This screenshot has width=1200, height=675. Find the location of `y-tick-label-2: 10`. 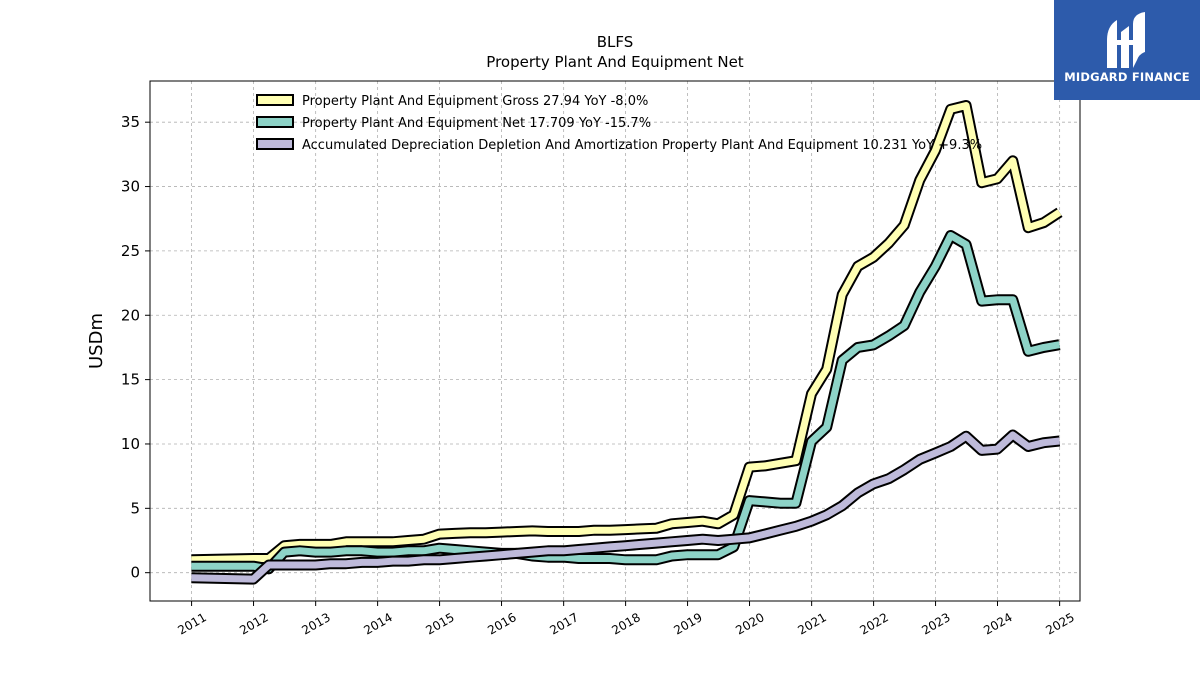

y-tick-label-2: 10 is located at coordinates (130, 444).